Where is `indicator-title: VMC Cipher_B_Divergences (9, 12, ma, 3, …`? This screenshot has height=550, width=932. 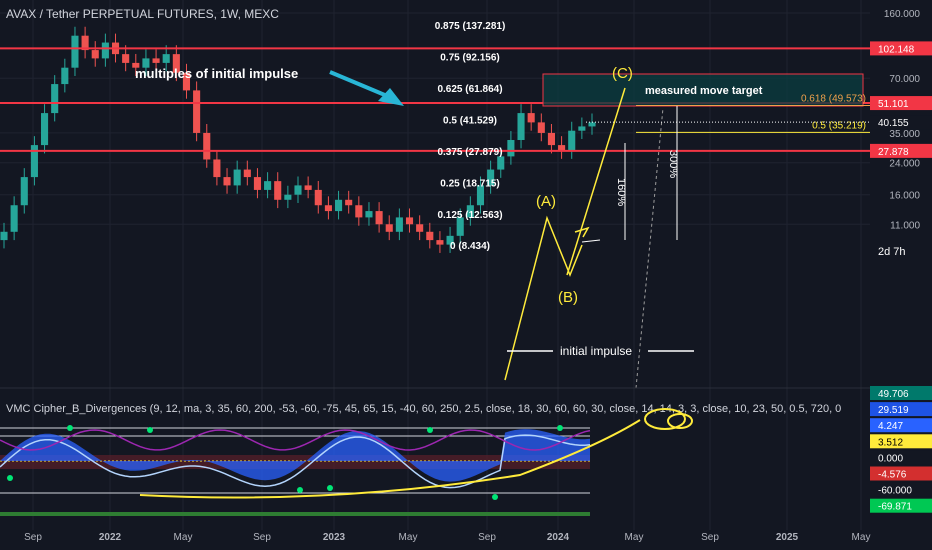
indicator-title: VMC Cipher_B_Divergences (9, 12, ma, 3, … is located at coordinates (423, 409).